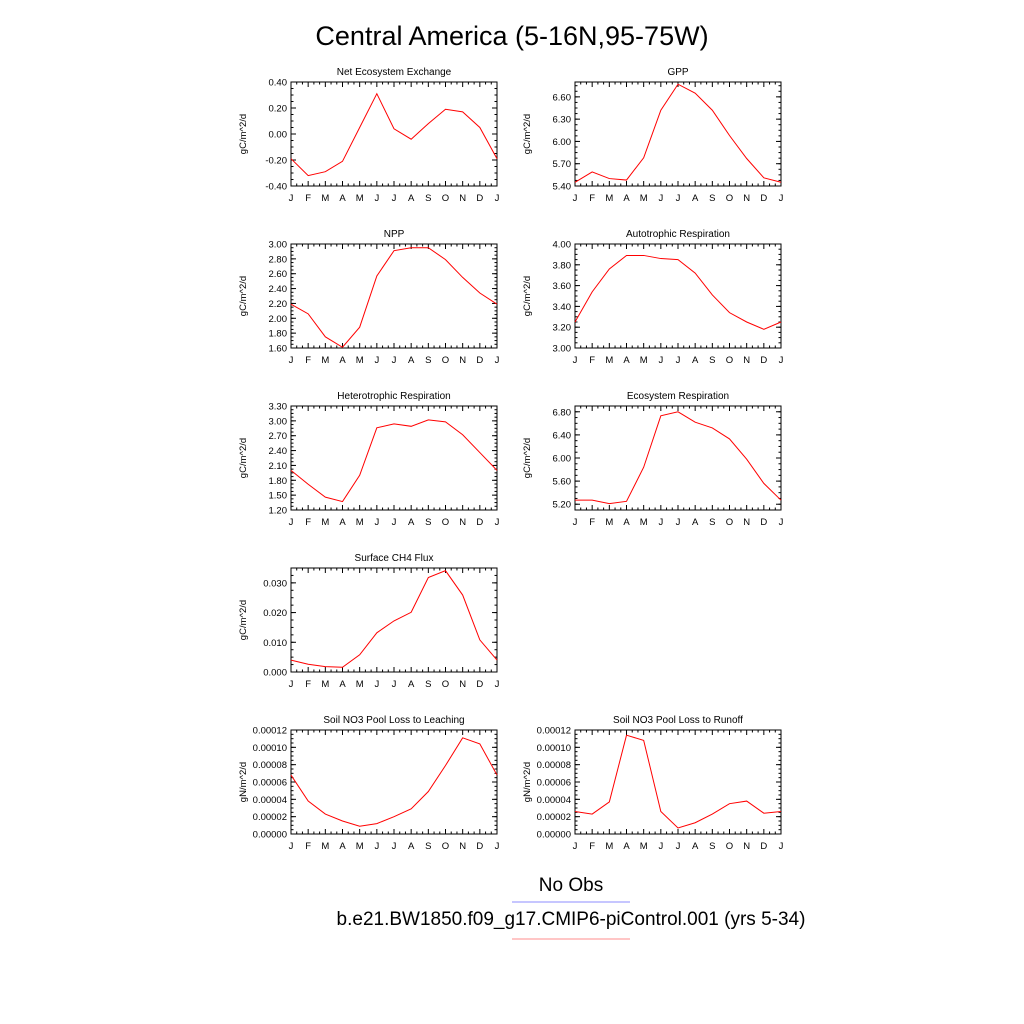  I want to click on y-tick-label: 0.20, so click(278, 109).